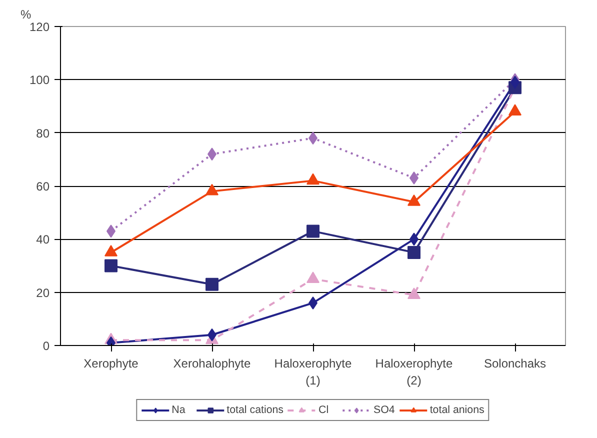 This screenshot has width=597, height=438. I want to click on x-tick-label: Xerohalophyte, so click(212, 363).